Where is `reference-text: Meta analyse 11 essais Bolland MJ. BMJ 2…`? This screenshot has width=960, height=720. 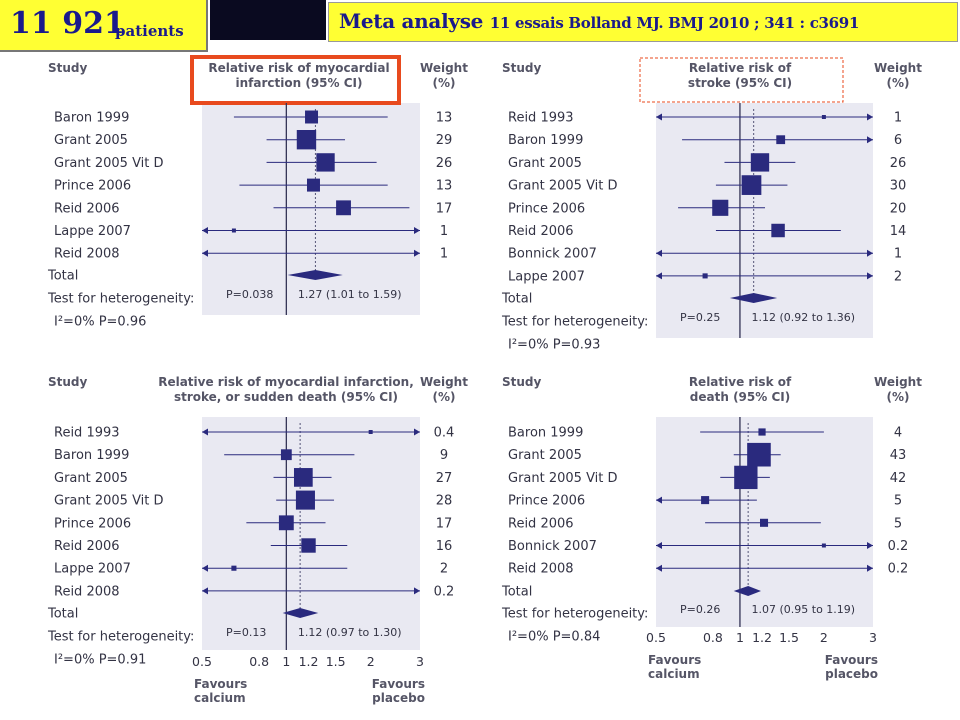
reference-text: Meta analyse 11 essais Bolland MJ. BMJ 2… is located at coordinates (599, 21).